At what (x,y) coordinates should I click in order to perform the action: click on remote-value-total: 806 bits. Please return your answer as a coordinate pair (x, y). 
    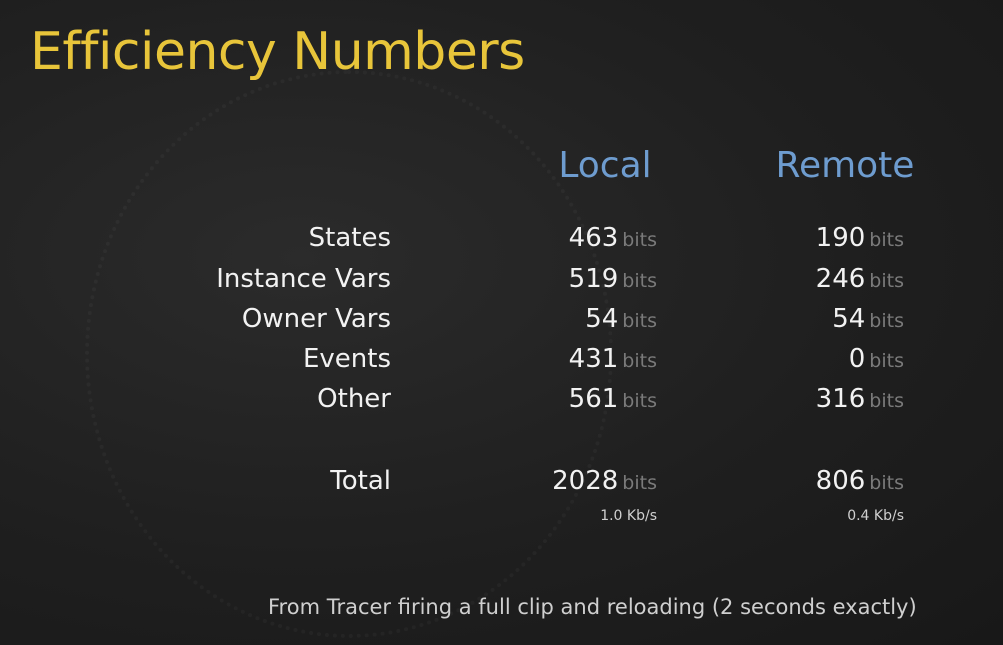
    Looking at the image, I should click on (859, 481).